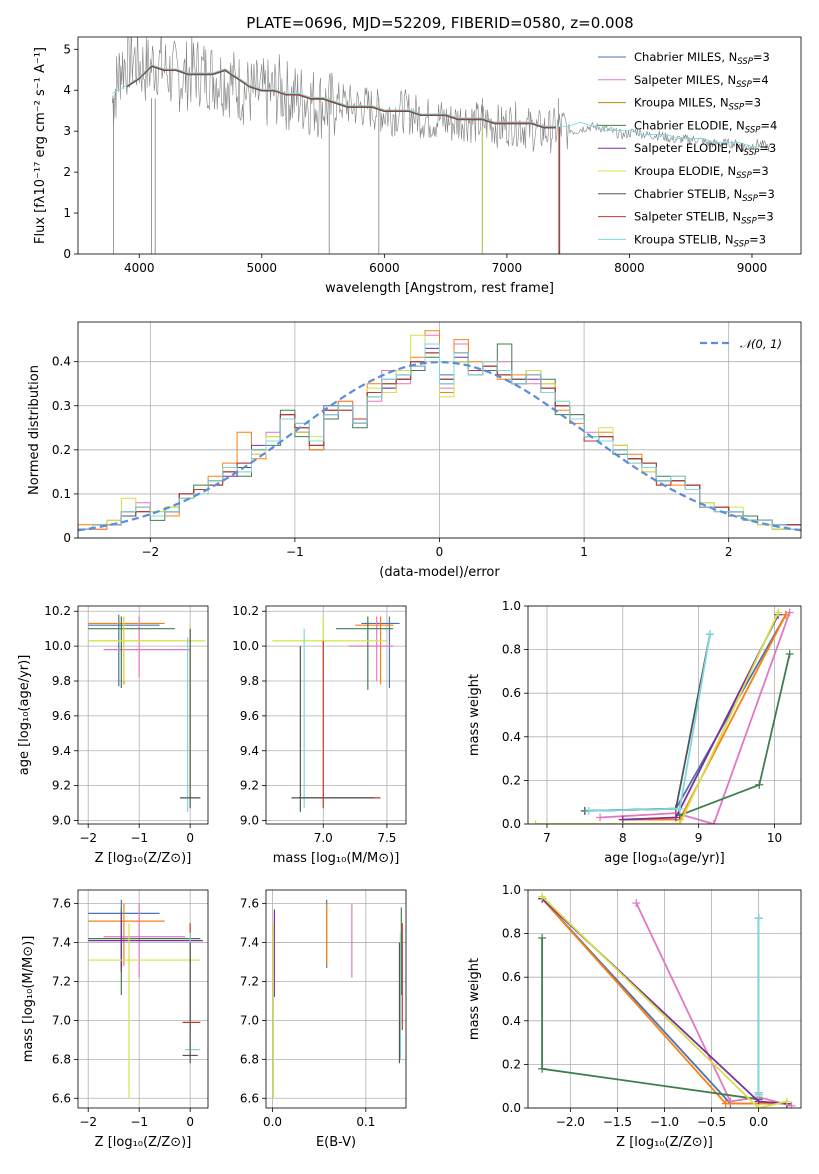 The image size is (819, 1174). Describe the element at coordinates (507, 268) in the screenshot. I see `spectrum-xtick-label: 7000` at that location.